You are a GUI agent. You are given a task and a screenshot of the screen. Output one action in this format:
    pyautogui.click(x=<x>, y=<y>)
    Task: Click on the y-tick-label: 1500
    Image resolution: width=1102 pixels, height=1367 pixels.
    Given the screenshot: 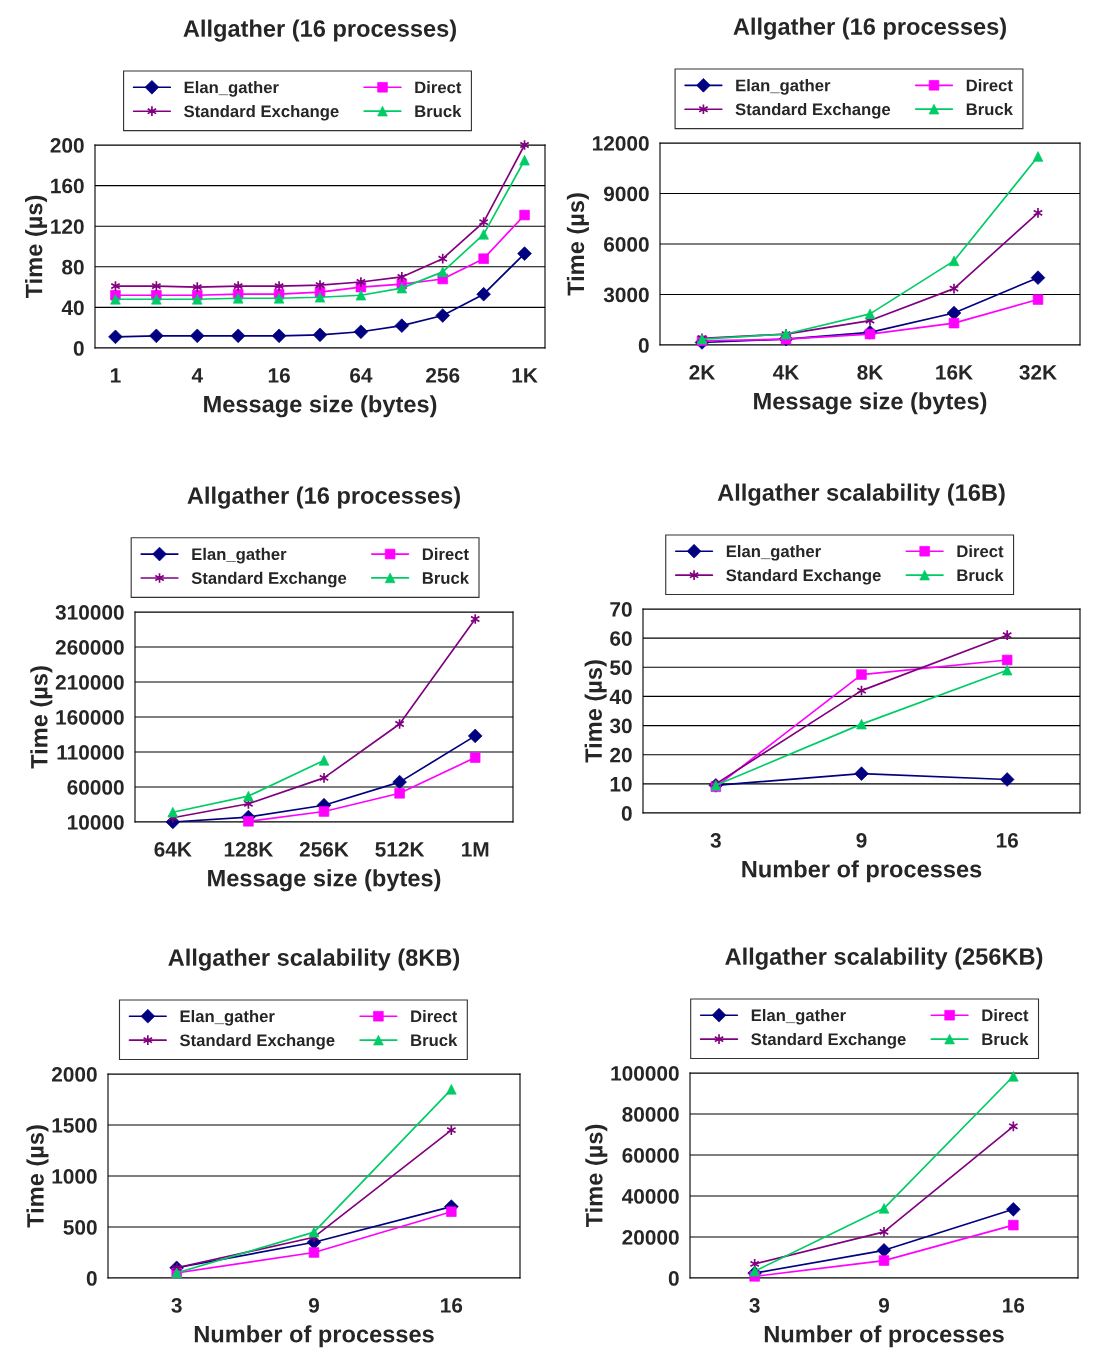 What is the action you would take?
    pyautogui.click(x=74, y=1125)
    